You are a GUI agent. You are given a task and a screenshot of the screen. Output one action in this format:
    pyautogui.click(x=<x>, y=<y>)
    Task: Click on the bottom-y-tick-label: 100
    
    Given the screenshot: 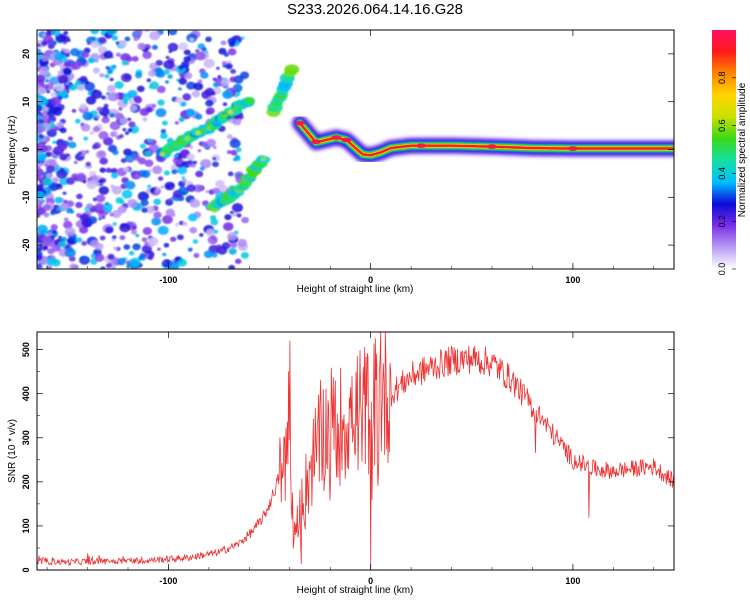 What is the action you would take?
    pyautogui.click(x=26, y=525)
    